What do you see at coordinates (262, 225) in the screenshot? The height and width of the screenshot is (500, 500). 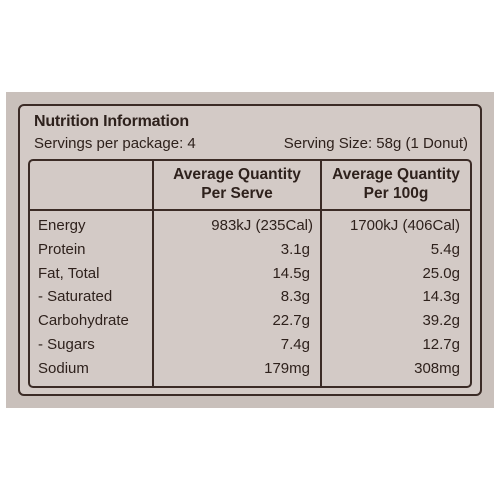 I see `row-per-serve: 983kJ (235Cal)` at bounding box center [262, 225].